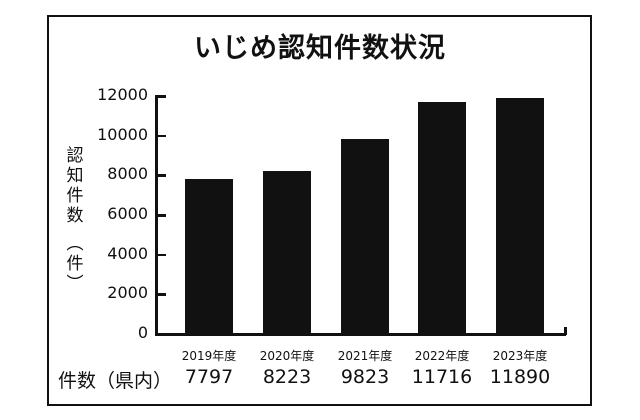 The width and height of the screenshot is (640, 420). I want to click on table-value: 7797, so click(209, 377).